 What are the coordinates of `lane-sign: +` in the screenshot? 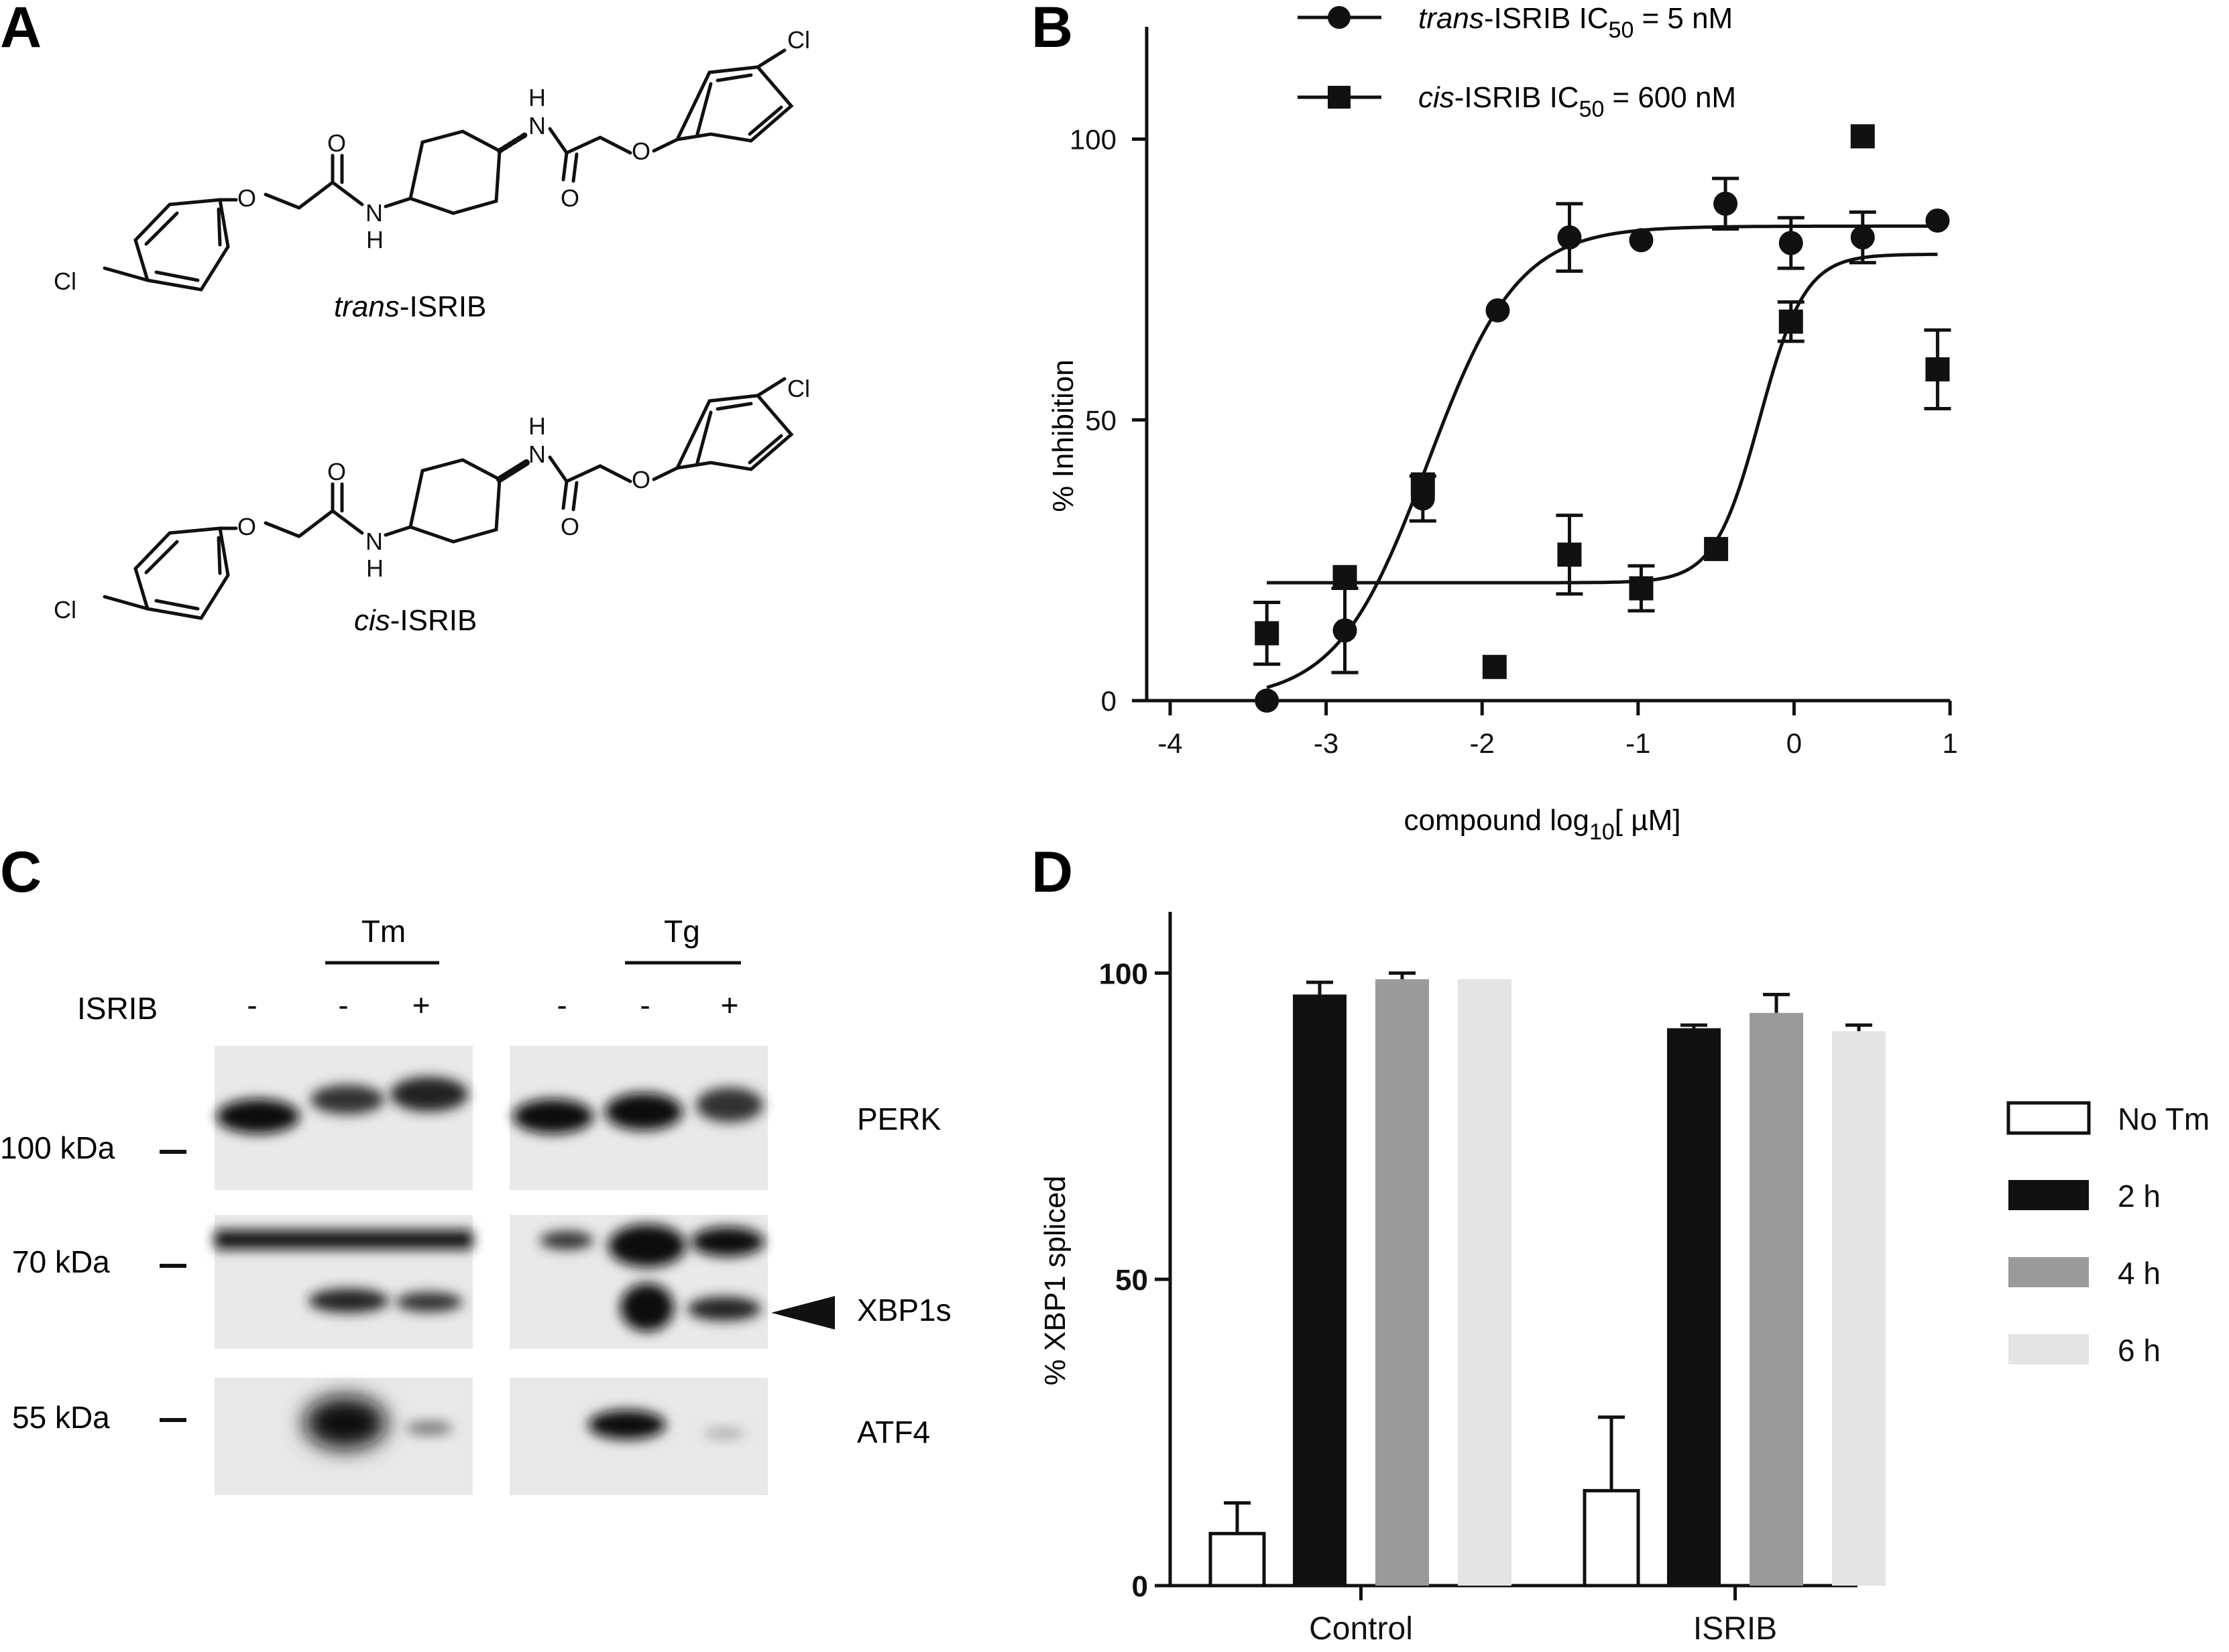 It's located at (730, 1005).